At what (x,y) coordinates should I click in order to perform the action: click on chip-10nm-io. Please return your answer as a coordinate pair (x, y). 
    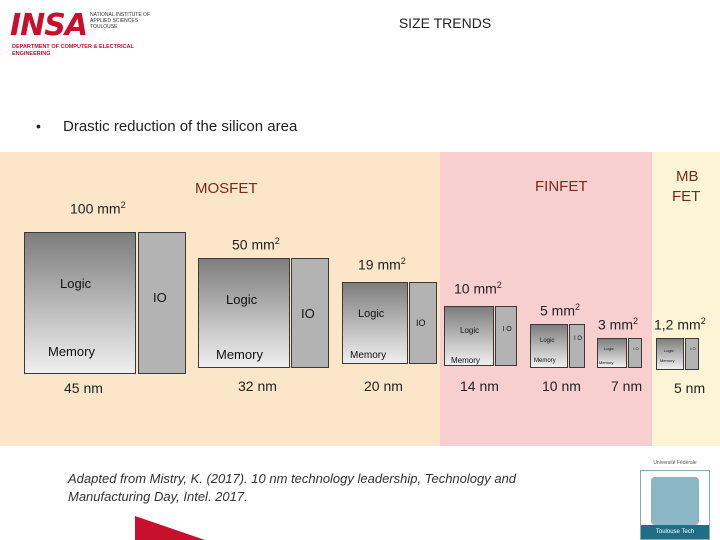
    Looking at the image, I should click on (577, 346).